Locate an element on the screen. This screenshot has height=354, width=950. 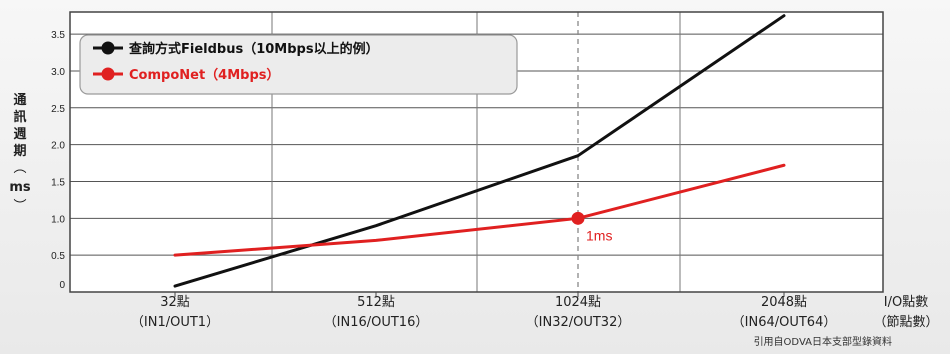
x-tick-label: 32點 is located at coordinates (175, 302).